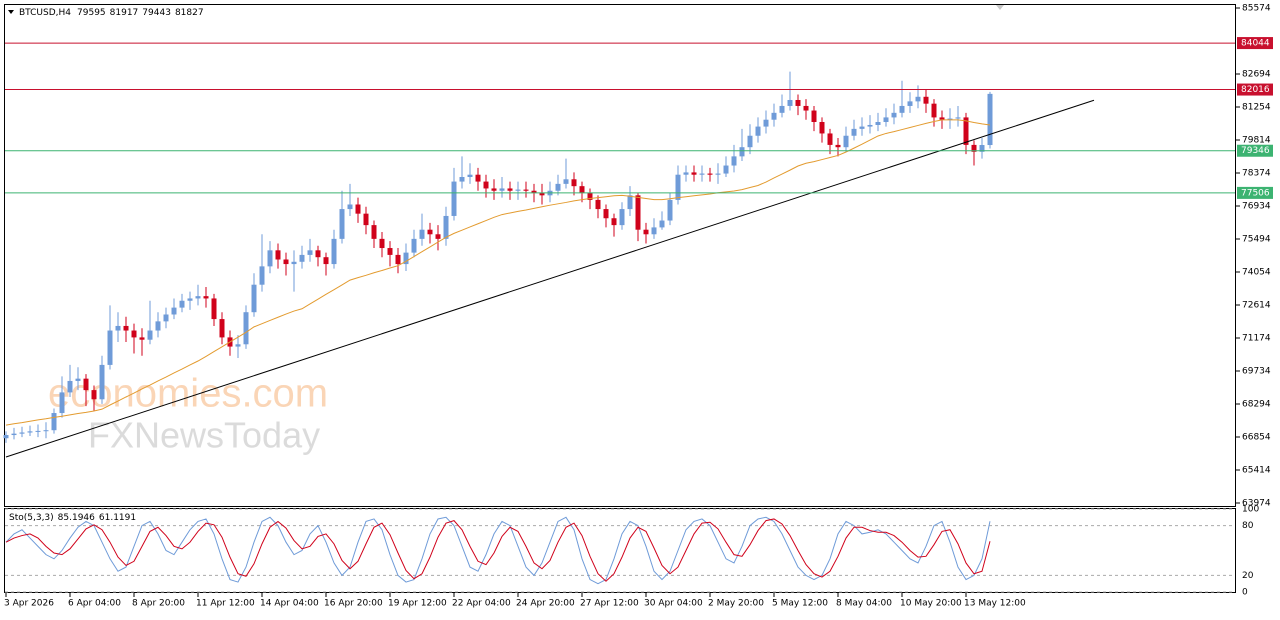  What do you see at coordinates (498, 550) in the screenshot?
I see `stochastic-line` at bounding box center [498, 550].